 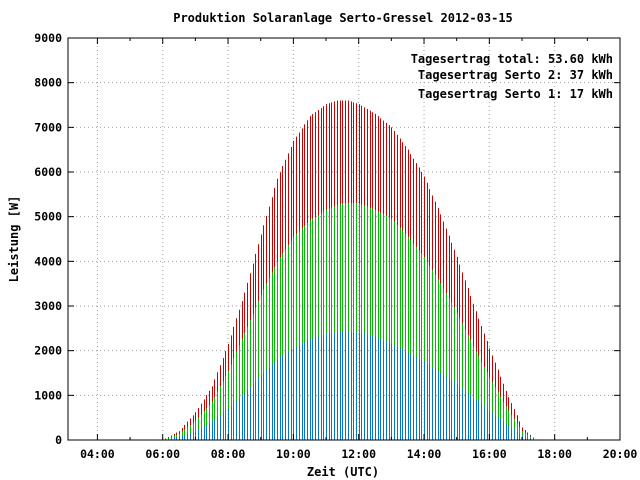 What do you see at coordinates (48, 38) in the screenshot?
I see `y-tick-label: 9000` at bounding box center [48, 38].